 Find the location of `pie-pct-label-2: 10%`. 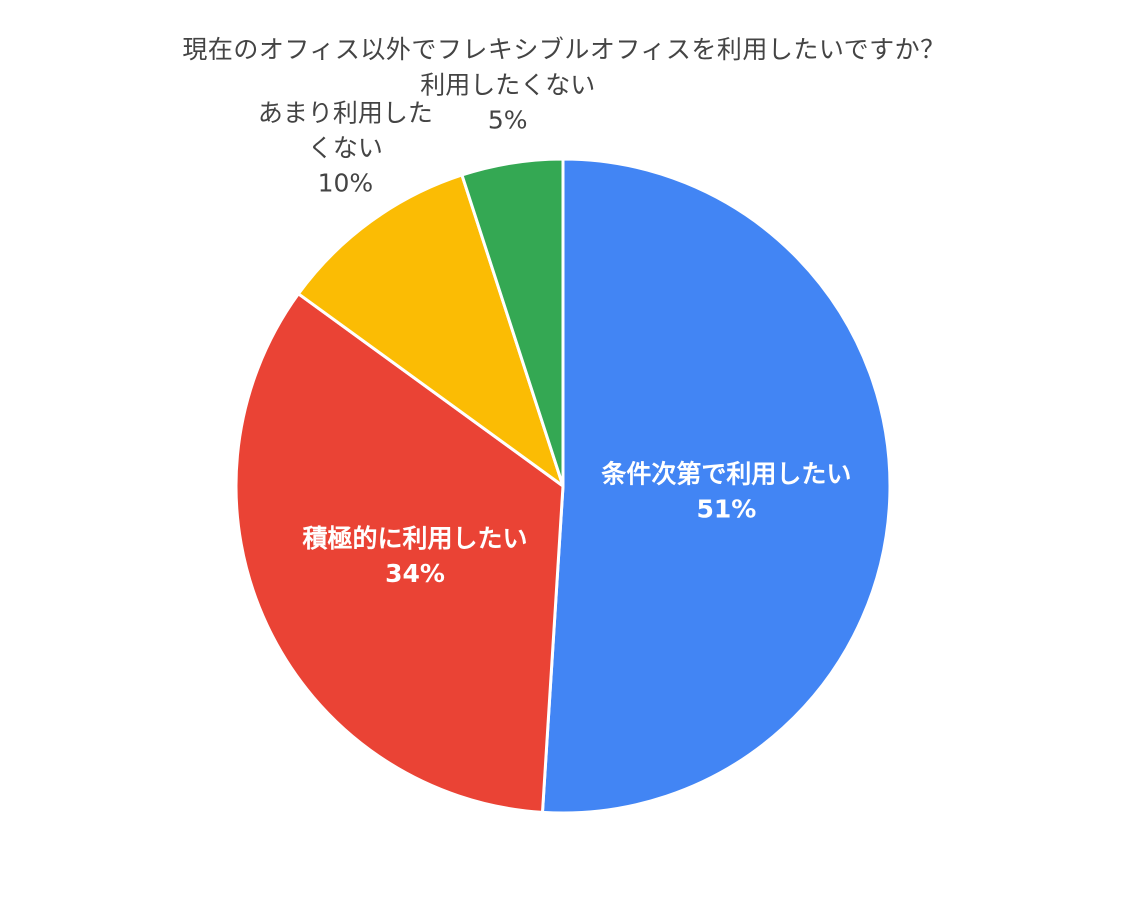

pie-pct-label-2: 10% is located at coordinates (346, 183).